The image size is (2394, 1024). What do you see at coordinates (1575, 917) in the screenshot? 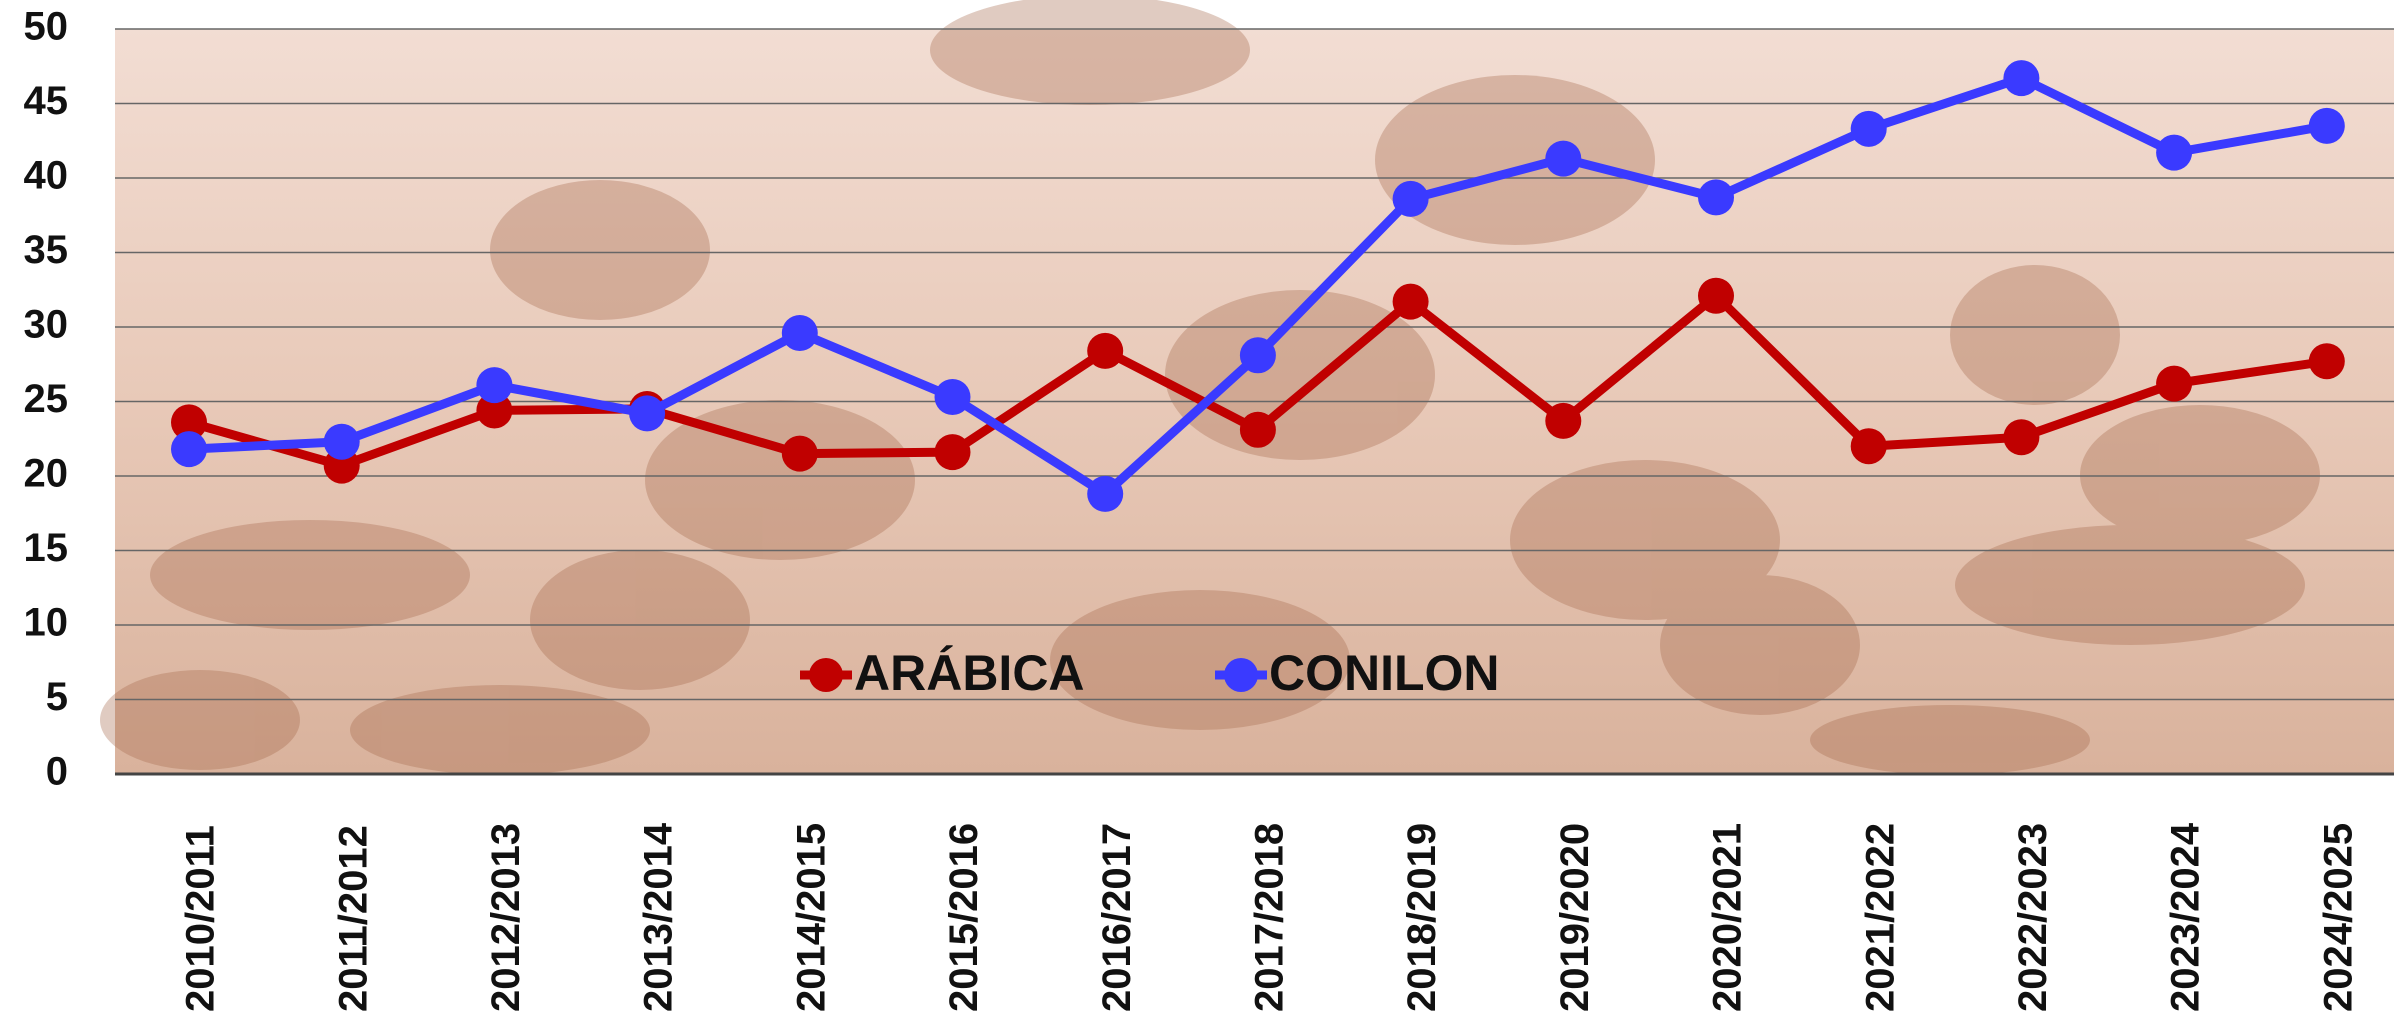
I see `x-tick-label: 2019/2020` at bounding box center [1575, 917].